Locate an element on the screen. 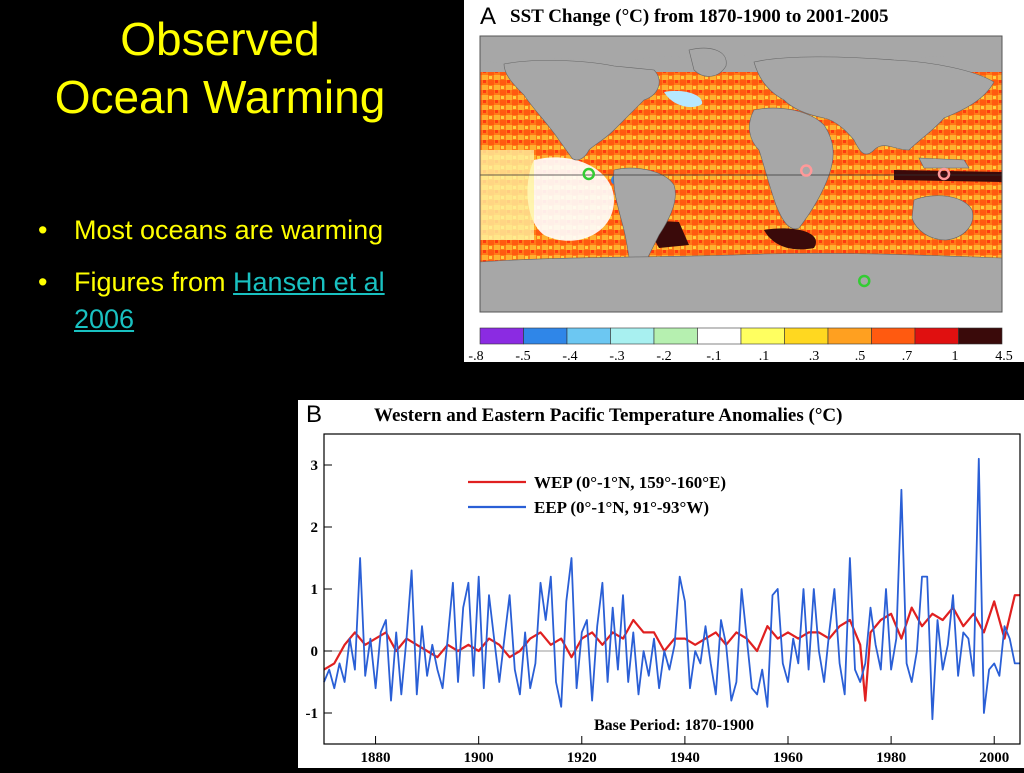 This screenshot has height=773, width=1024. y-tick-label: 3 is located at coordinates (315, 466).